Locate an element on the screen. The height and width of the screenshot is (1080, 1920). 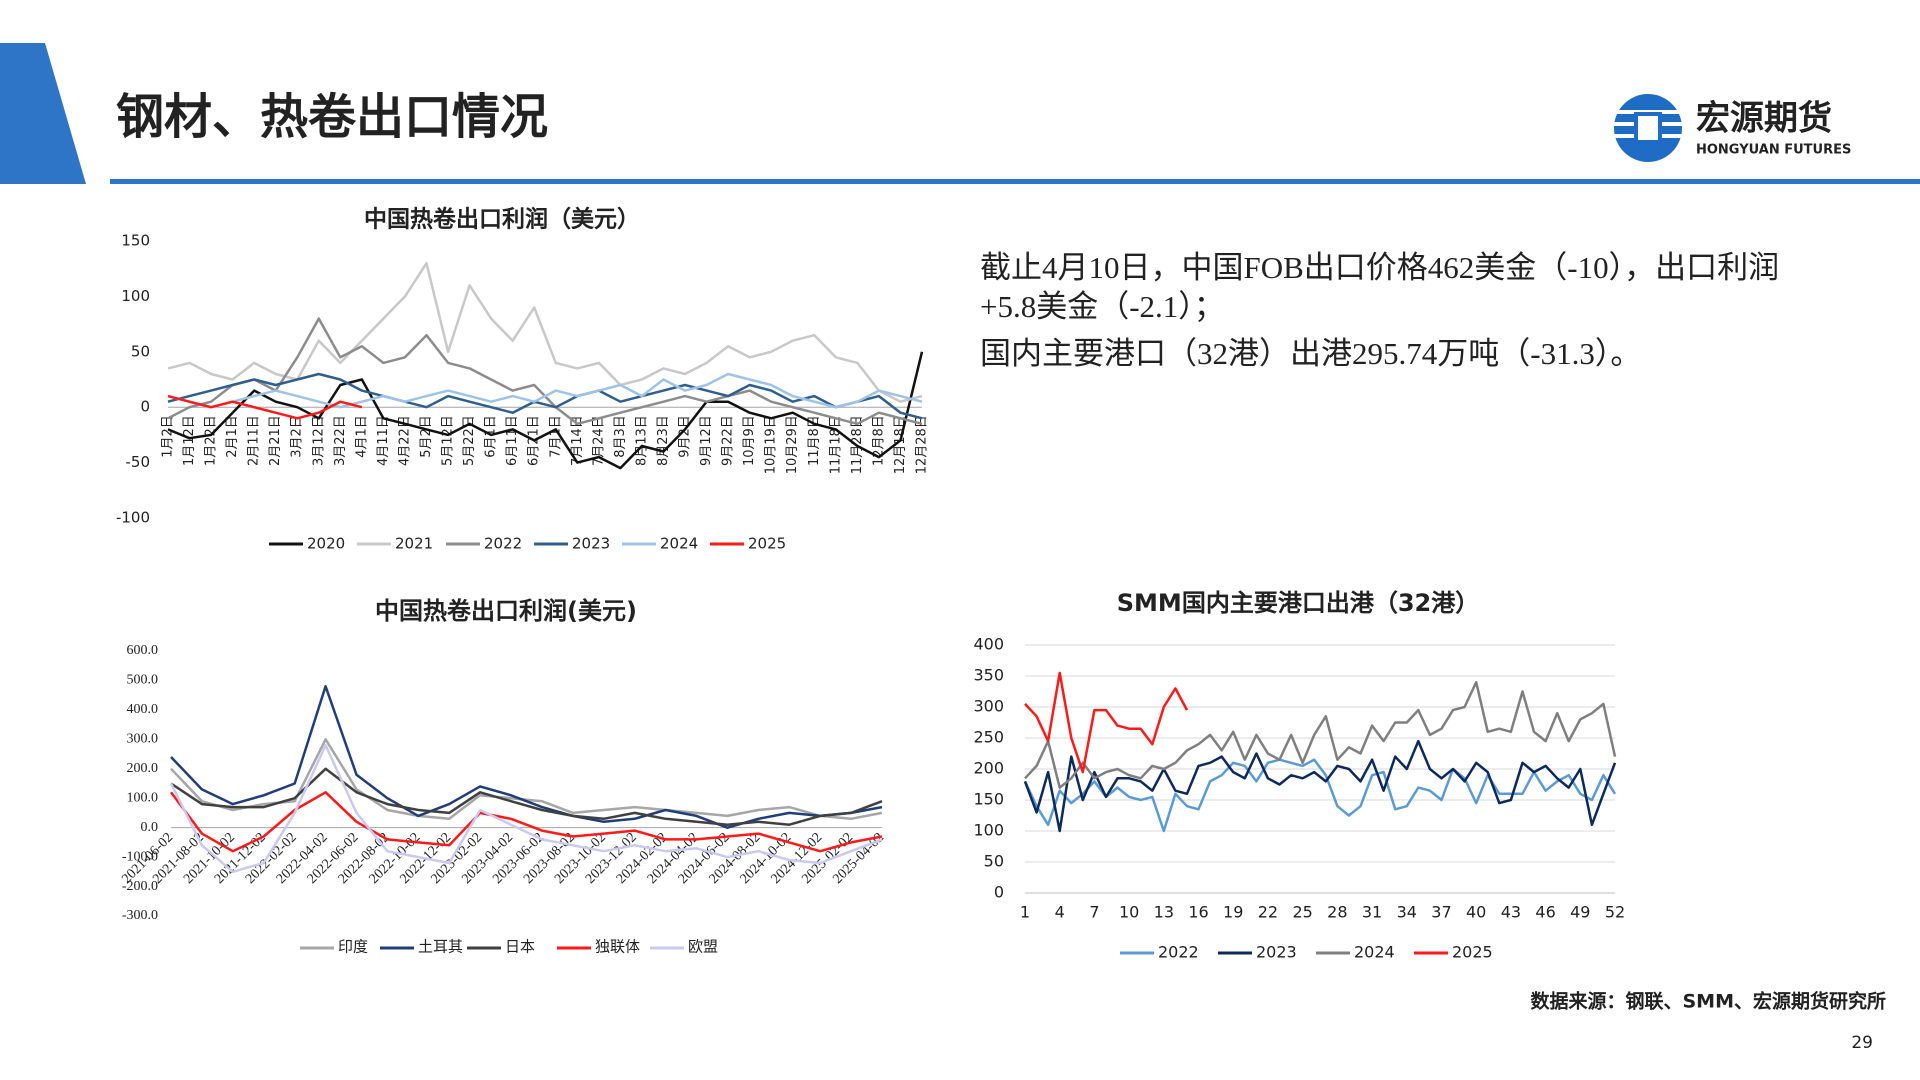
y-tick-label: 500.0 is located at coordinates (143, 680).